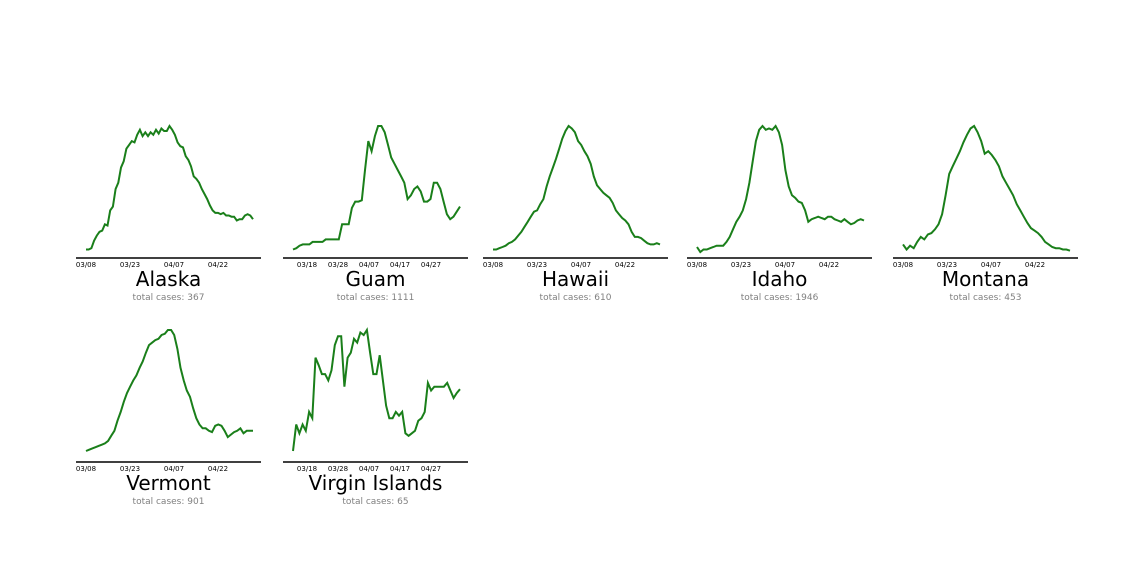 The width and height of the screenshot is (1145, 575). I want to click on chart-svg-montana: 03/08 03/23 04/07 04/22, so click(985, 196).